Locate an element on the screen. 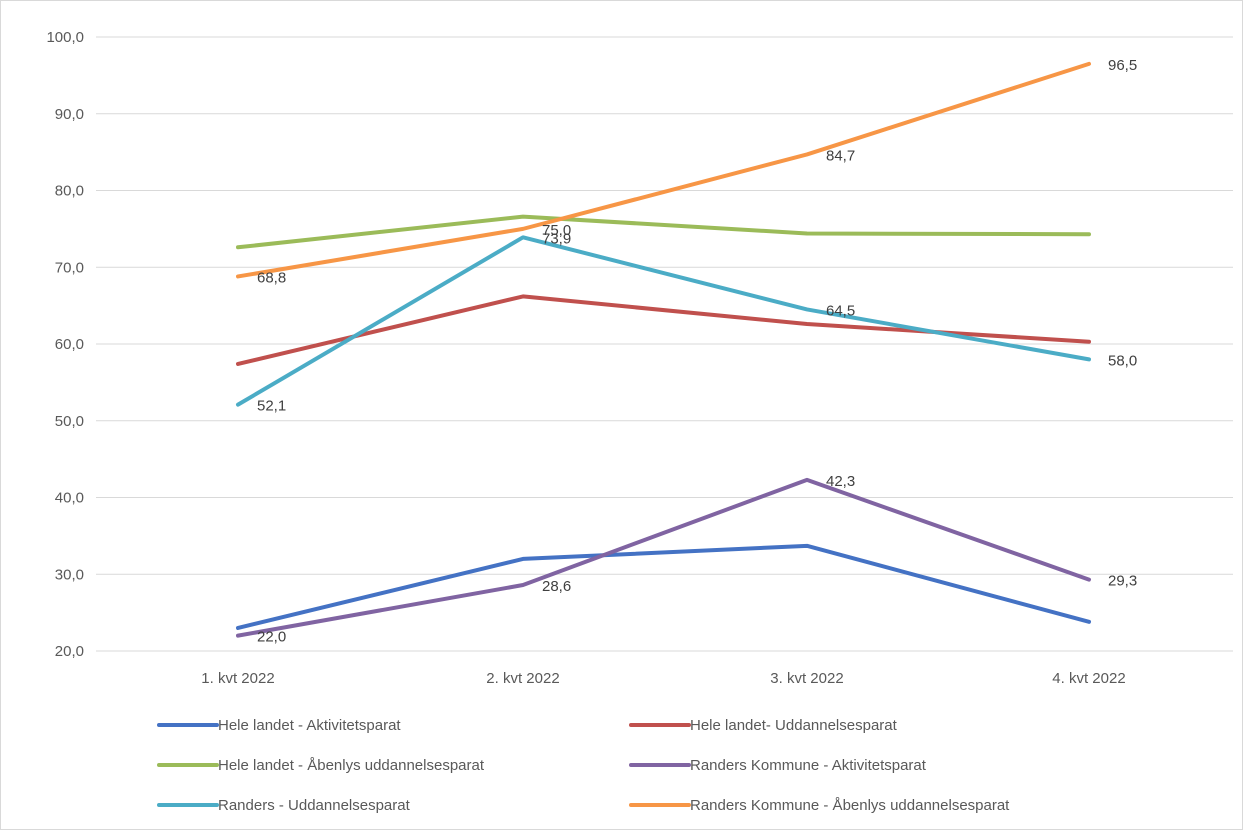 The image size is (1244, 832). x-tick-label: 1. kvt 2022 is located at coordinates (237, 678).